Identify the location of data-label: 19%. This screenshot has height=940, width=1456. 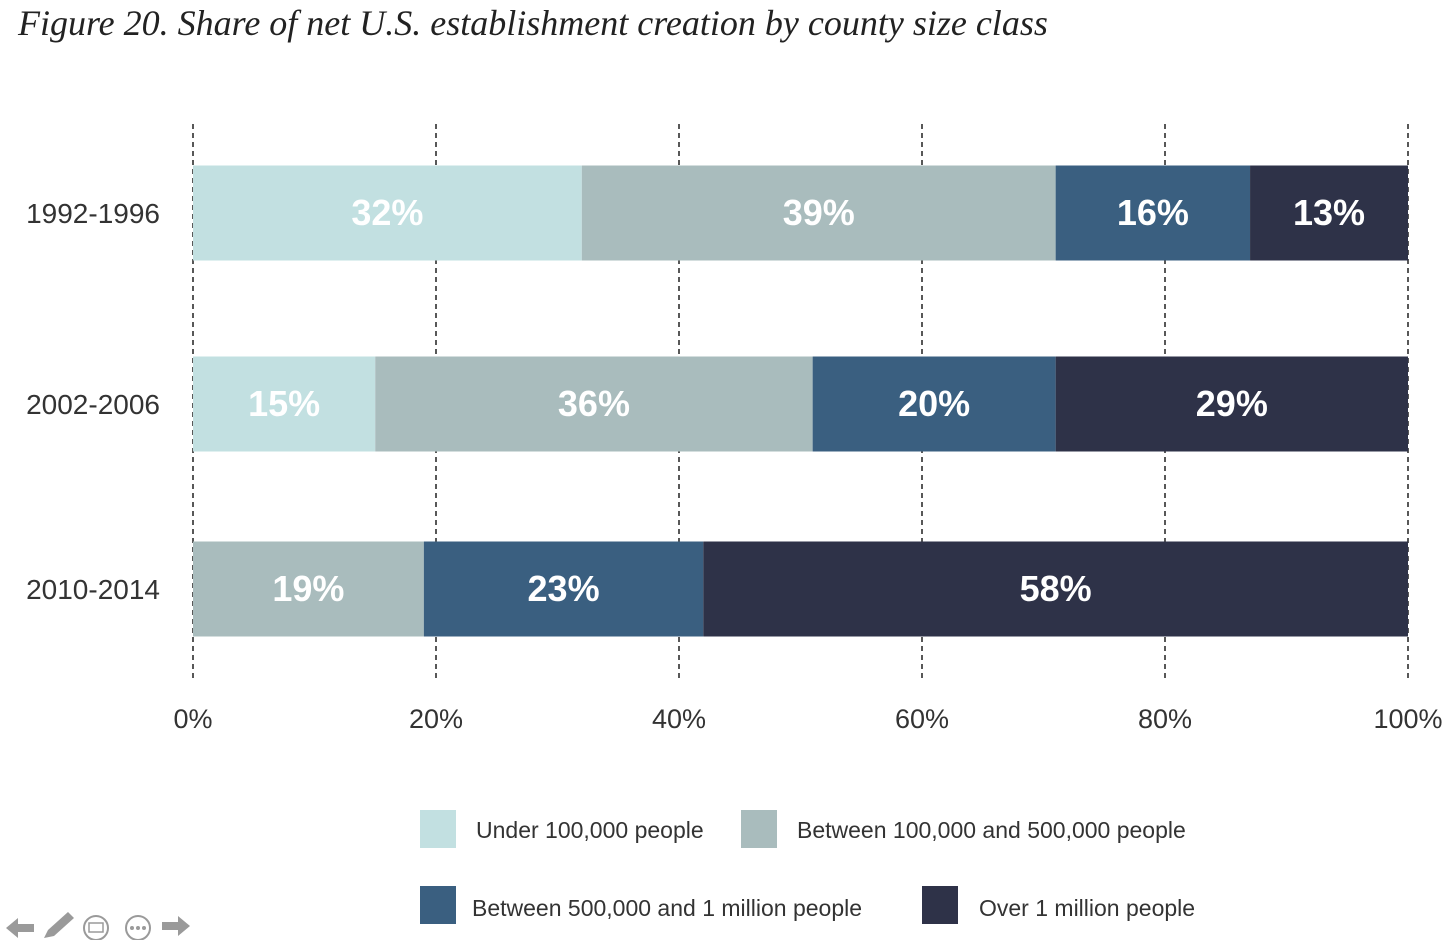
(308, 588).